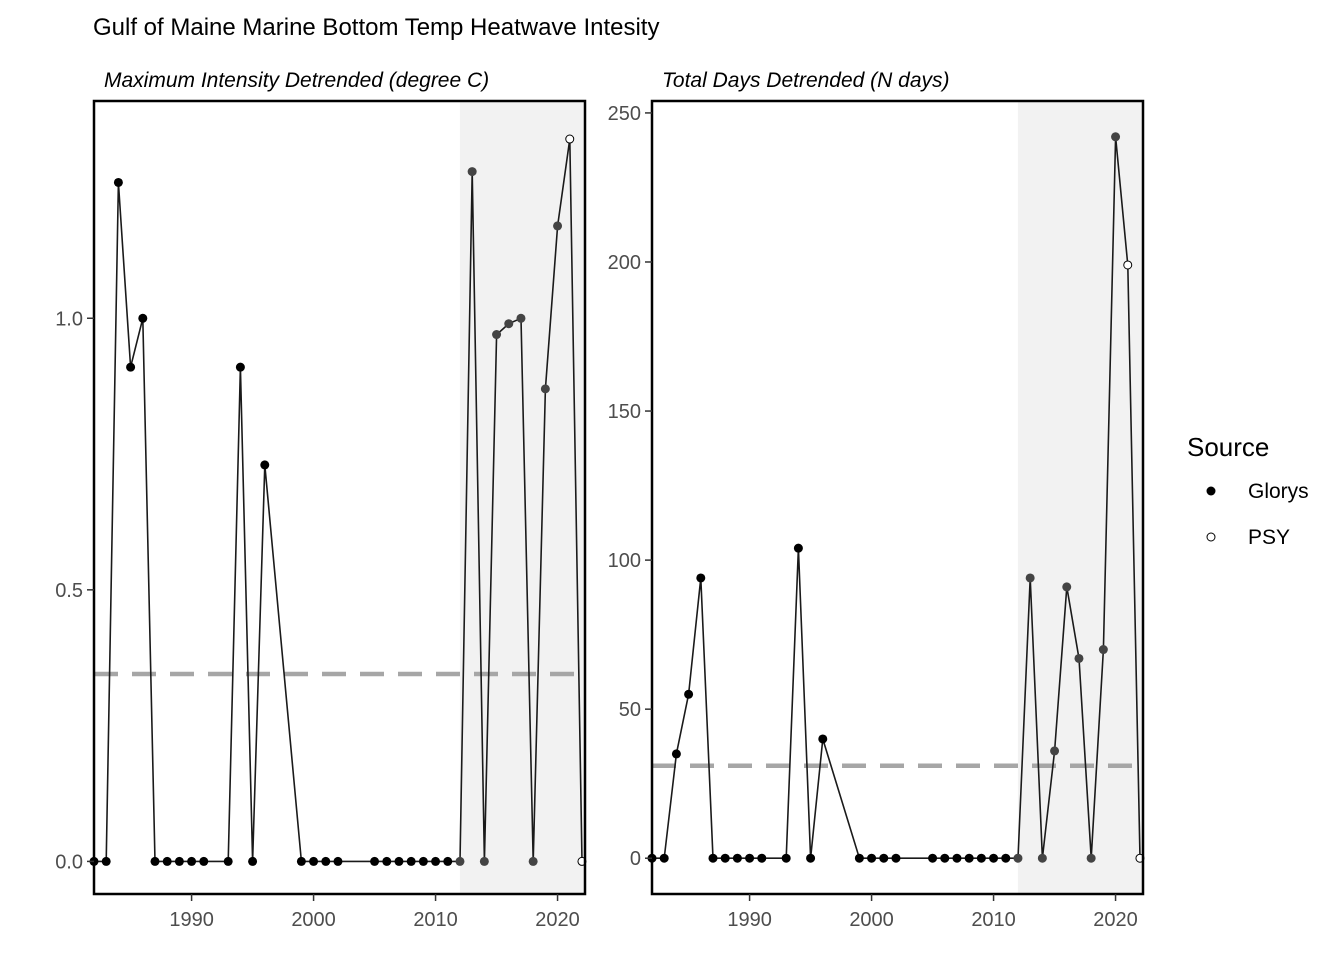 The image size is (1344, 965). Describe the element at coordinates (624, 412) in the screenshot. I see `y-tick-label: 150` at that location.